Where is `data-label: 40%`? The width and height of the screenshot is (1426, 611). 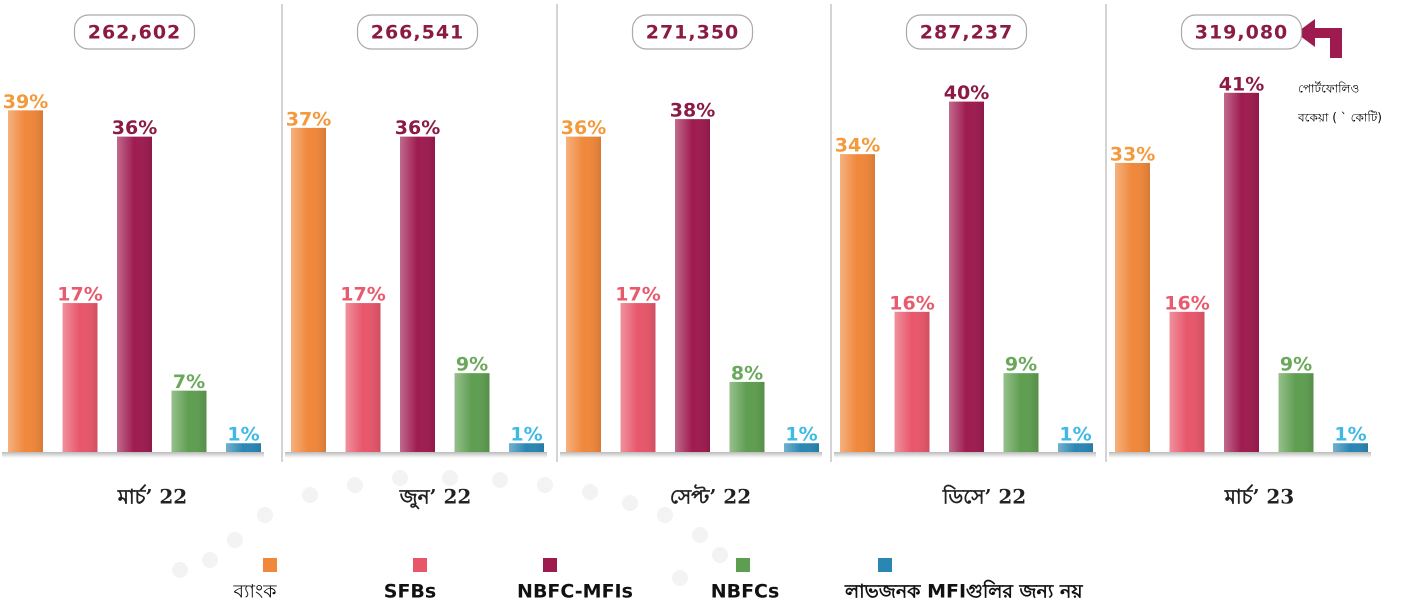
data-label: 40% is located at coordinates (966, 93).